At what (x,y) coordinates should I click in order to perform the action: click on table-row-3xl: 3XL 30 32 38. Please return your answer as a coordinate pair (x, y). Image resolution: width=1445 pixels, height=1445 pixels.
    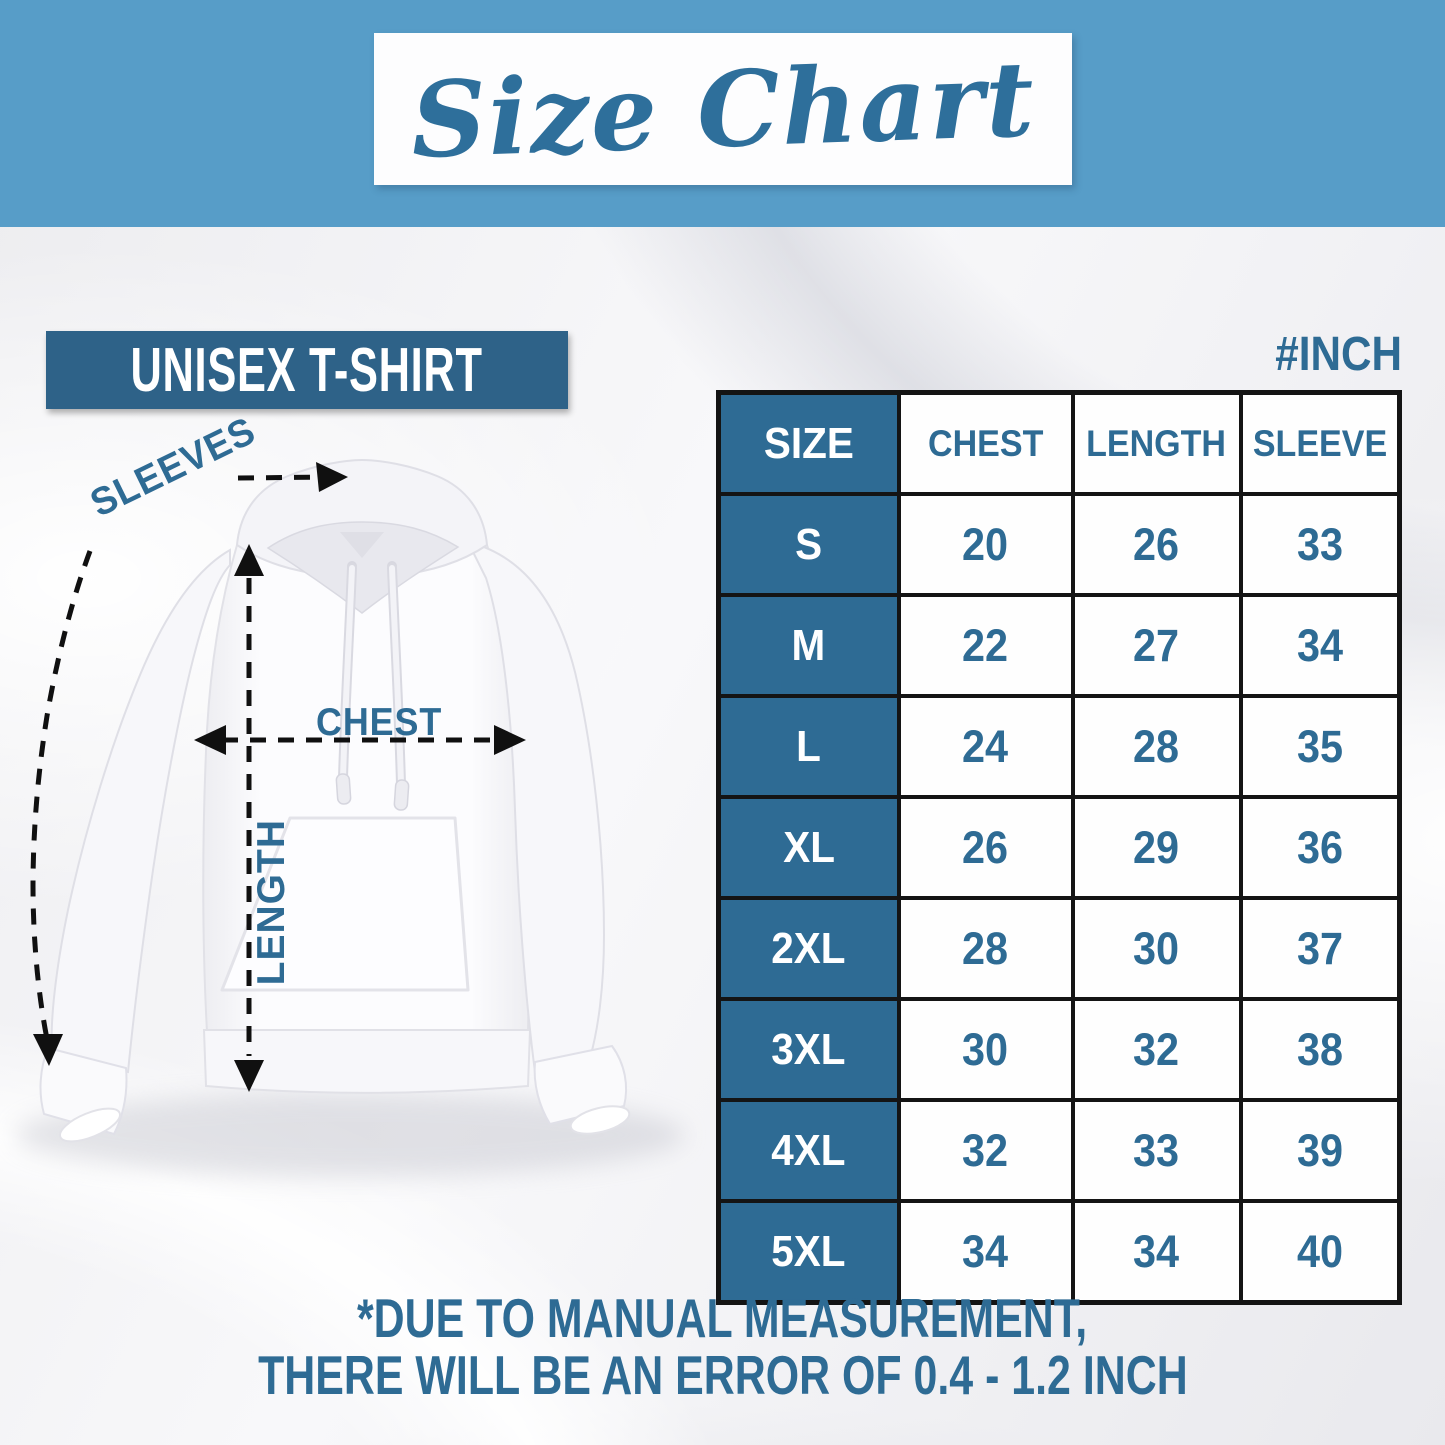
    Looking at the image, I should click on (1059, 1049).